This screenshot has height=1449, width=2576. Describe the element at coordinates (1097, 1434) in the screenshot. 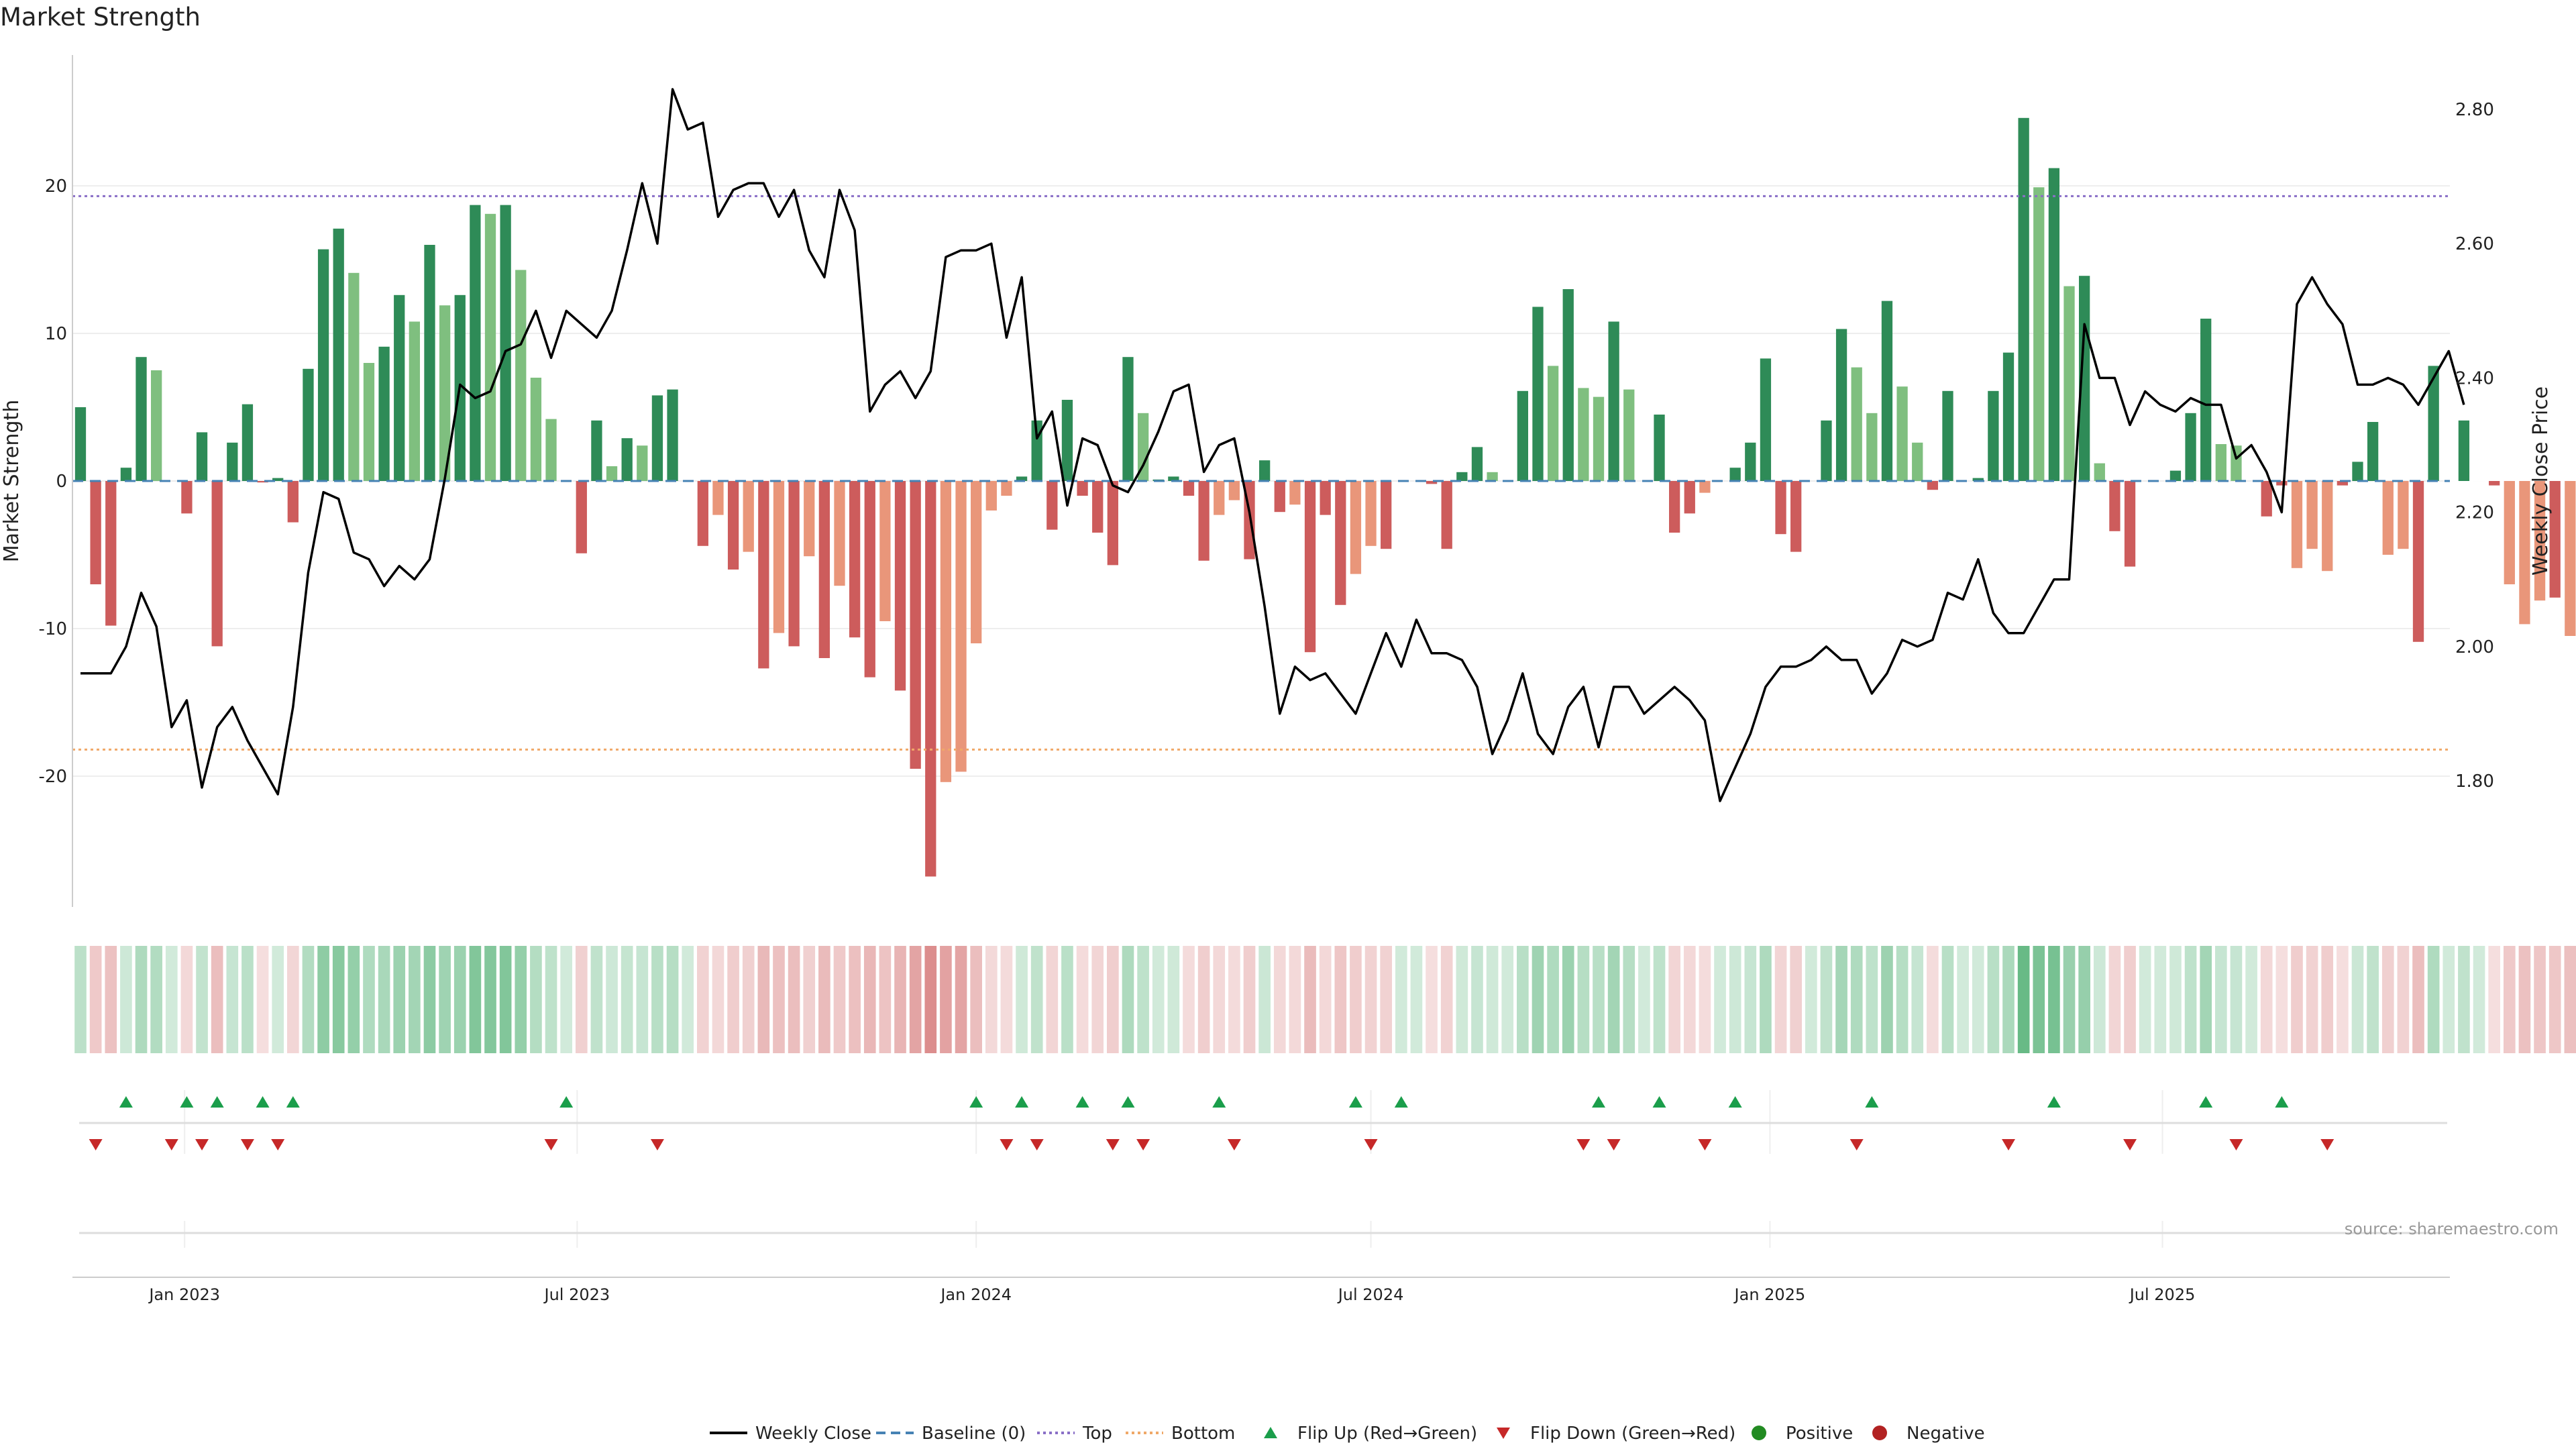

I see `legend-label: Top` at that location.